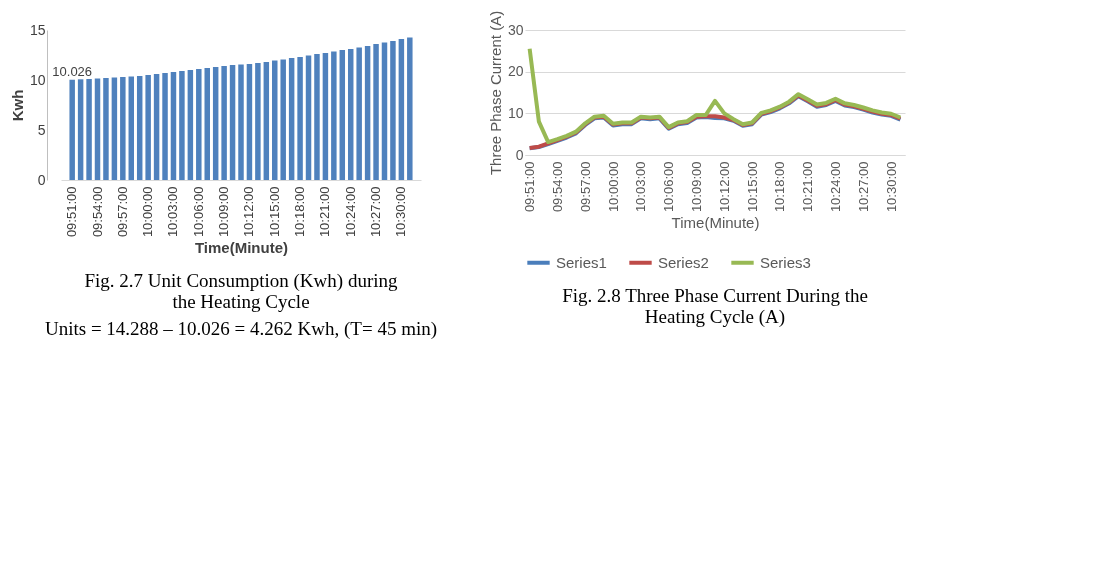 Image resolution: width=1100 pixels, height=574 pixels. Describe the element at coordinates (241, 328) in the screenshot. I see `text: Units = 14.288 – 10.026 = 4.262 Kwh, (T= 45 min)` at that location.